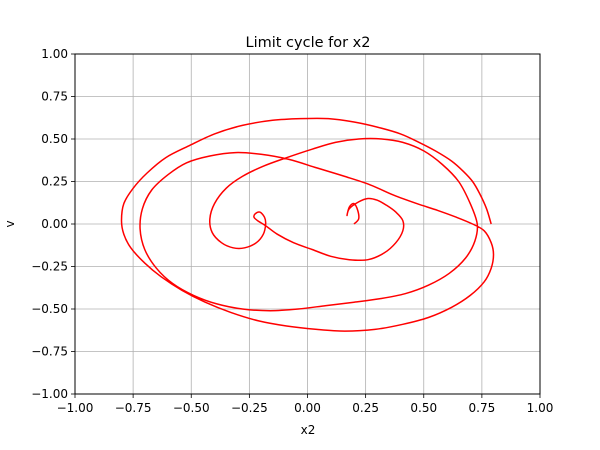  What do you see at coordinates (133, 408) in the screenshot?
I see `x-tick-label: −0.75` at bounding box center [133, 408].